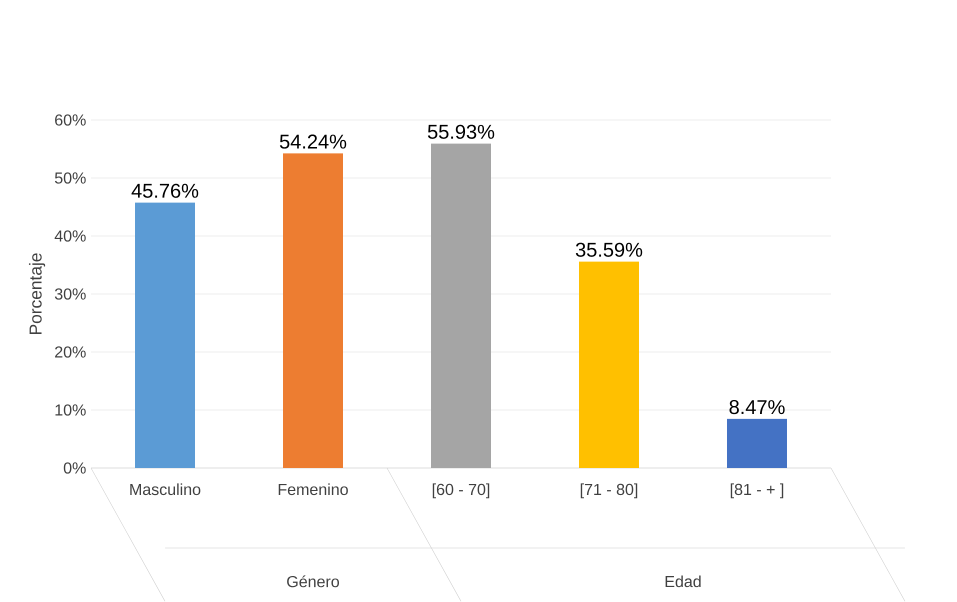 The width and height of the screenshot is (957, 602). What do you see at coordinates (70, 294) in the screenshot?
I see `y-tick-label: 30%` at bounding box center [70, 294].